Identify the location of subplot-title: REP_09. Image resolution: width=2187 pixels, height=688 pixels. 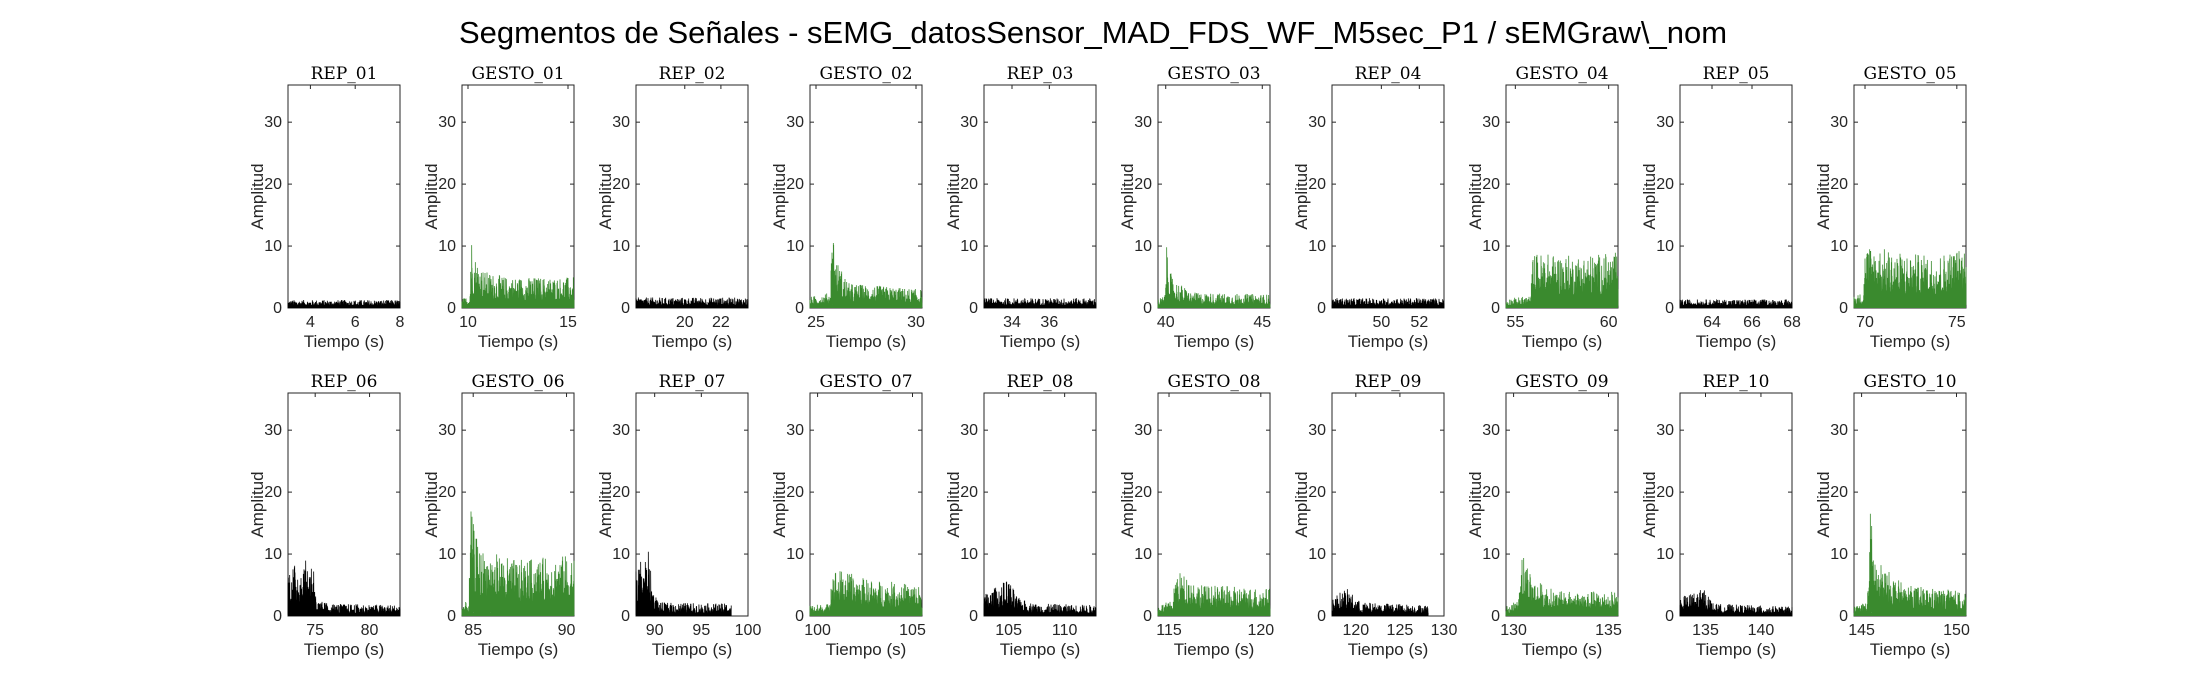
(1388, 382).